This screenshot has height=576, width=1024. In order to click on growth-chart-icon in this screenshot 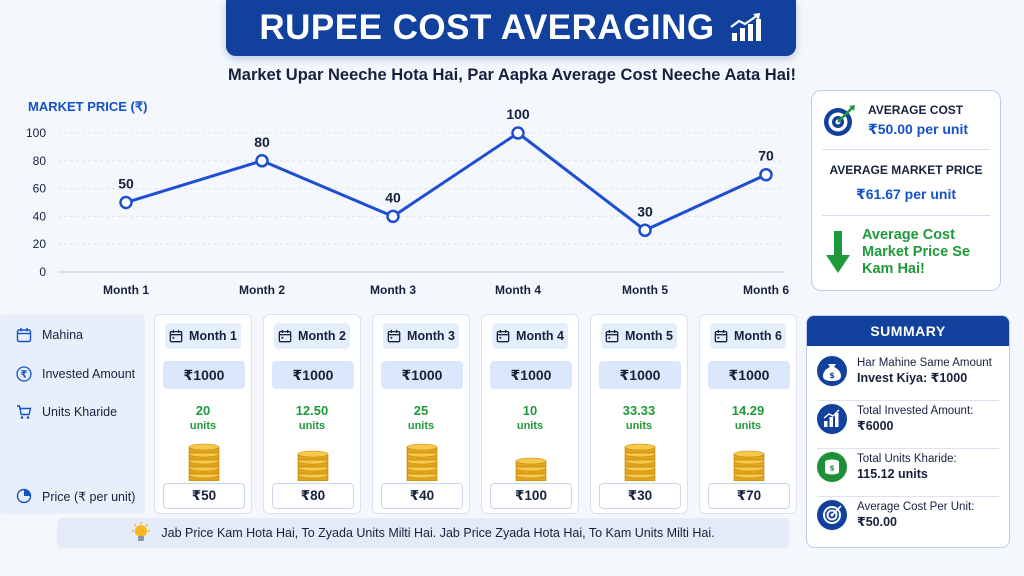, I will do `click(745, 27)`.